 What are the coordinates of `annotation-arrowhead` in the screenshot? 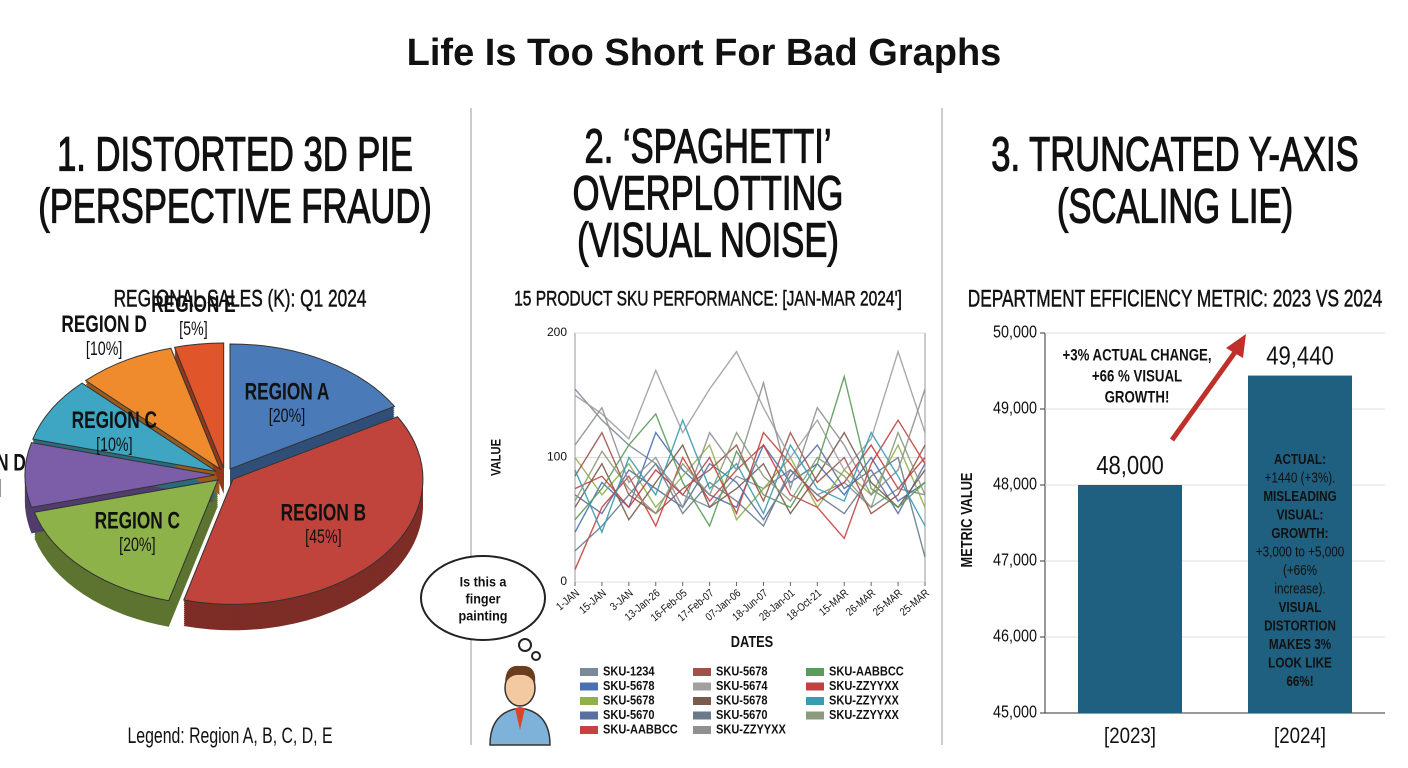 It's located at (1236, 346).